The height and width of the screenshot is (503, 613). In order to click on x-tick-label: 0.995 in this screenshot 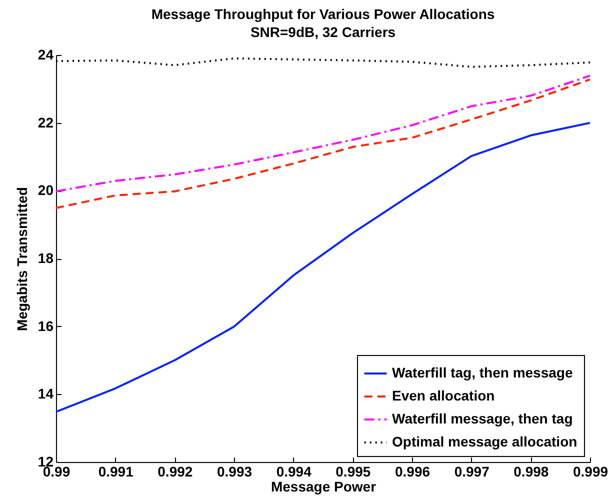, I will do `click(353, 472)`.